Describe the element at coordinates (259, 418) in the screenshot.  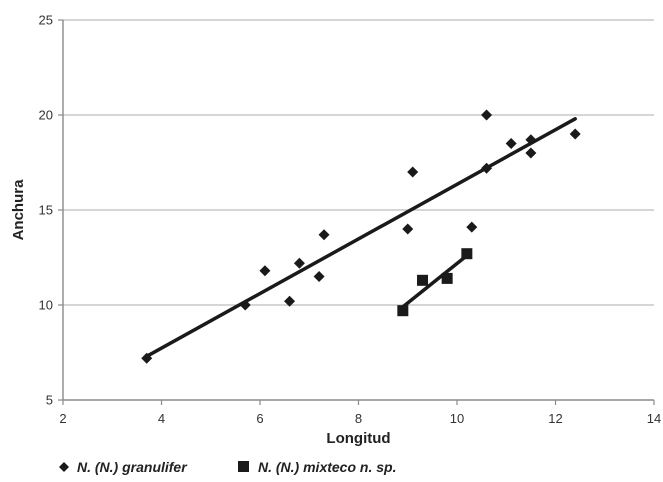
I see `x-tick-label: 6` at that location.